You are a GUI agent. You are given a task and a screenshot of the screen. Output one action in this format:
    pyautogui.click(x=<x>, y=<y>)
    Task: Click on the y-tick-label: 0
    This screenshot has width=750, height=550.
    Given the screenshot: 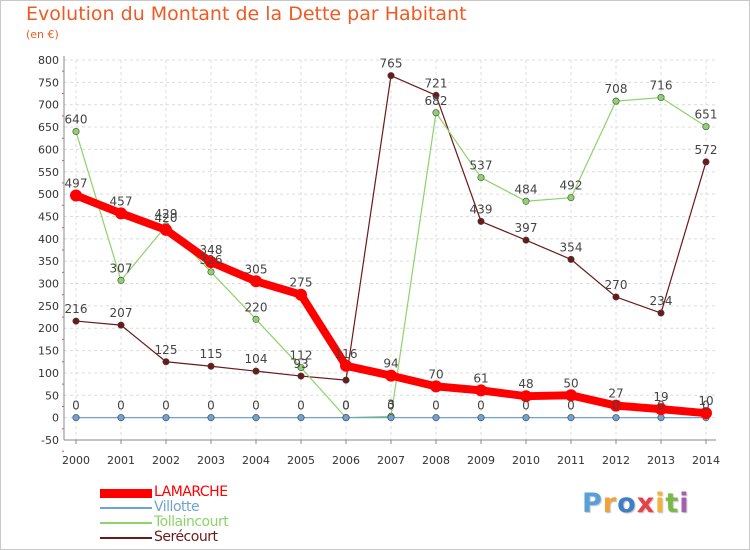 What is the action you would take?
    pyautogui.click(x=55, y=418)
    